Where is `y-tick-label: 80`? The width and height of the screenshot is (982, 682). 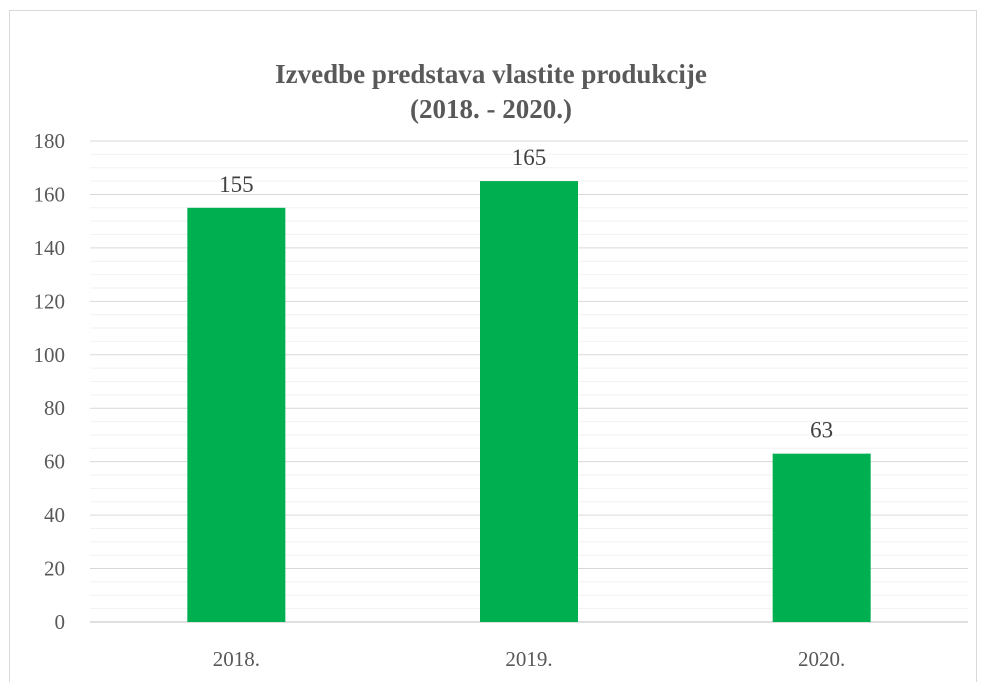
y-tick-label: 80 is located at coordinates (54, 408).